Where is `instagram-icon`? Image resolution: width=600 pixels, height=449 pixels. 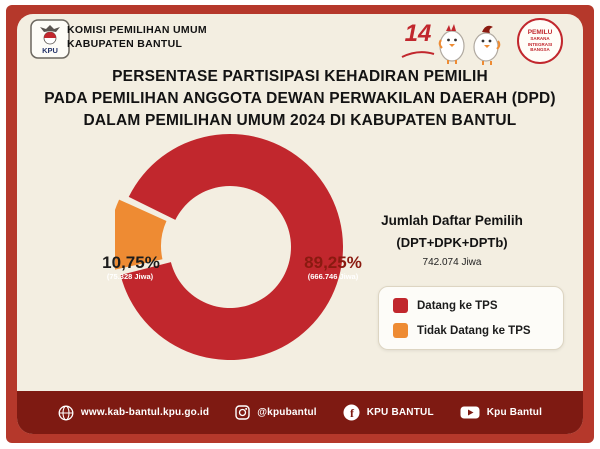
instagram-icon is located at coordinates (242, 412).